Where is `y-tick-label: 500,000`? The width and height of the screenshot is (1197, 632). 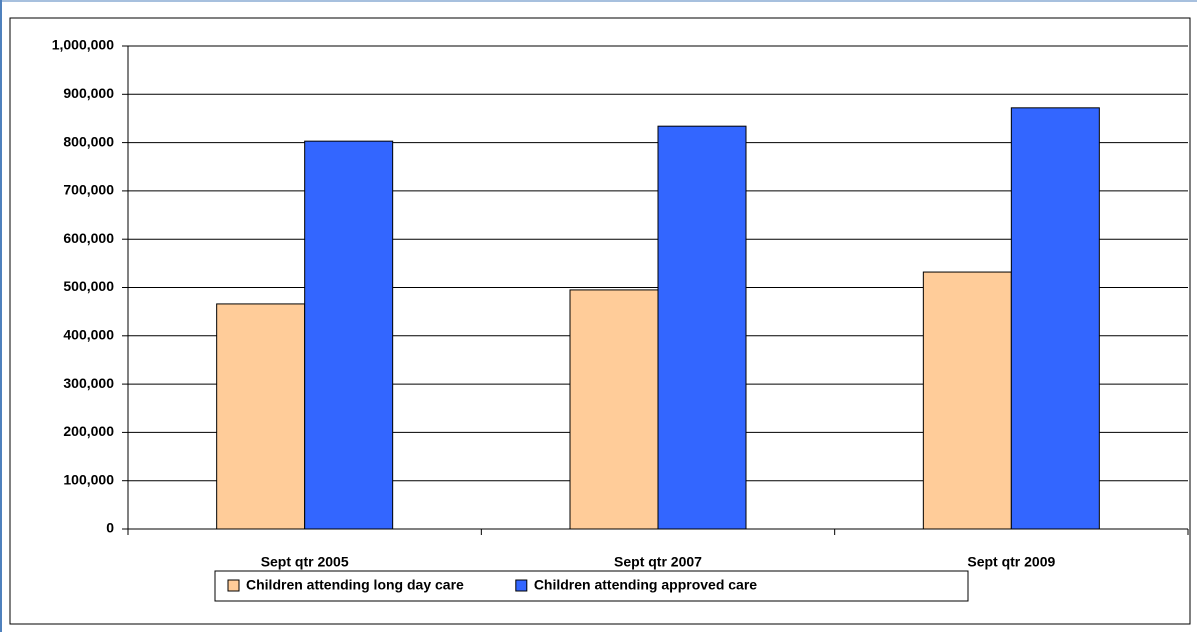
y-tick-label: 500,000 is located at coordinates (88, 286).